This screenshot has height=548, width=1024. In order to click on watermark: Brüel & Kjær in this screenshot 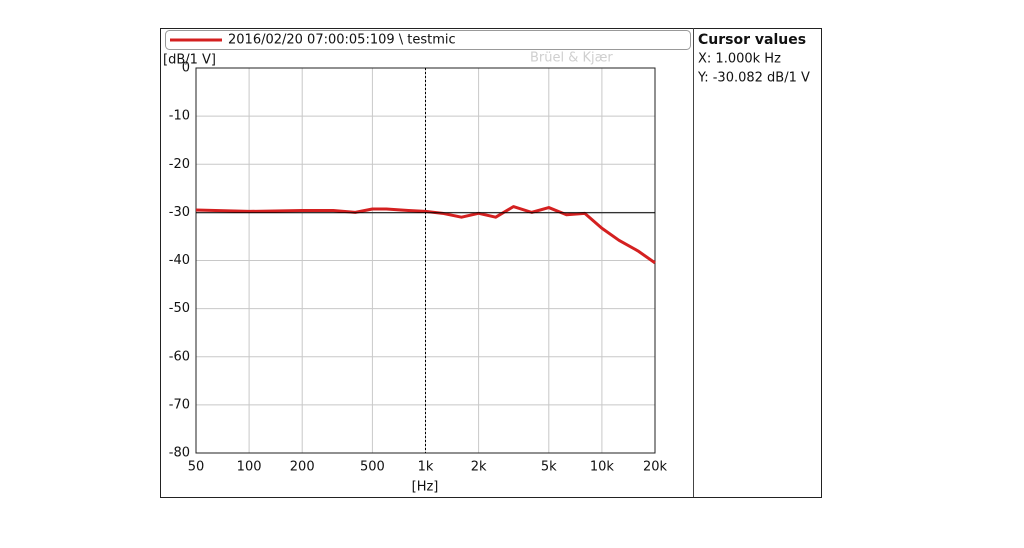, I will do `click(571, 58)`.